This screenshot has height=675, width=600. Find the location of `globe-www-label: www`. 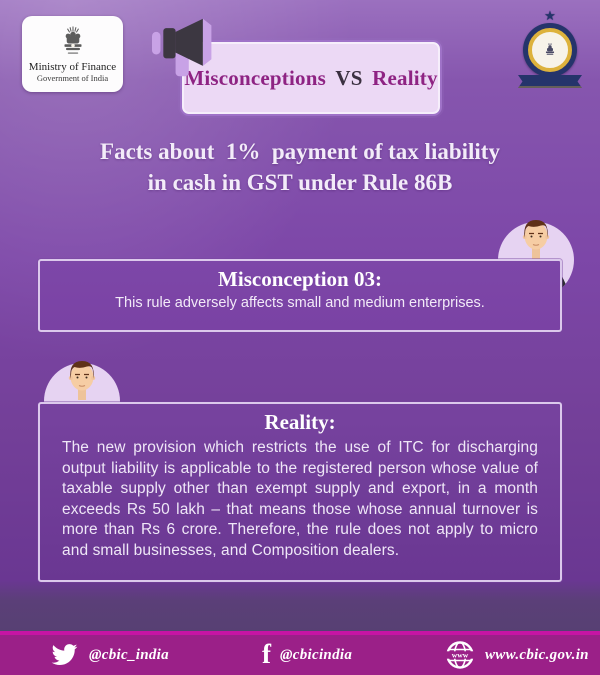

globe-www-label: www is located at coordinates (460, 655).